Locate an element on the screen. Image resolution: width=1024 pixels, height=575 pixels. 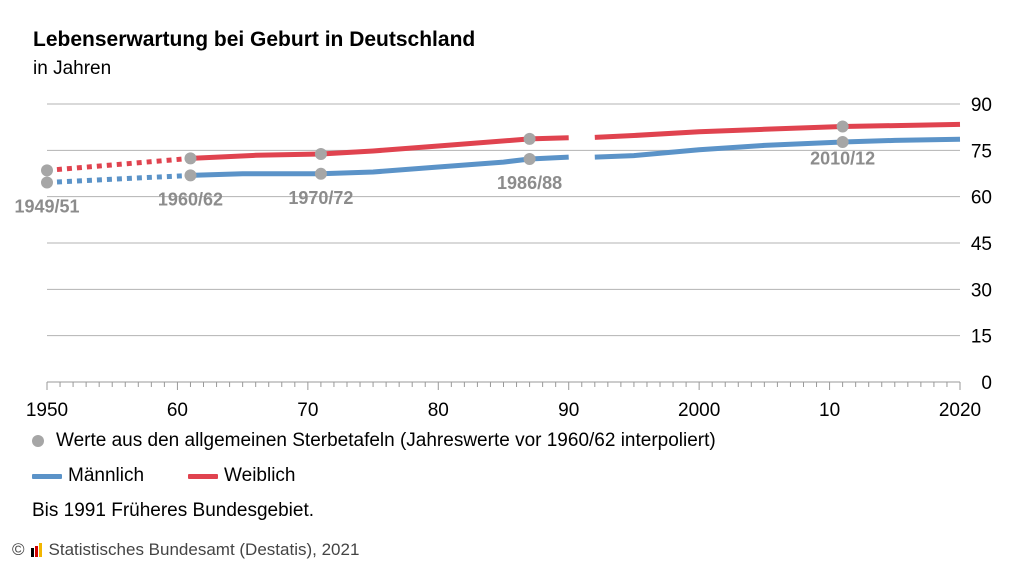
y-tick-label: 15 is located at coordinates (981, 337).